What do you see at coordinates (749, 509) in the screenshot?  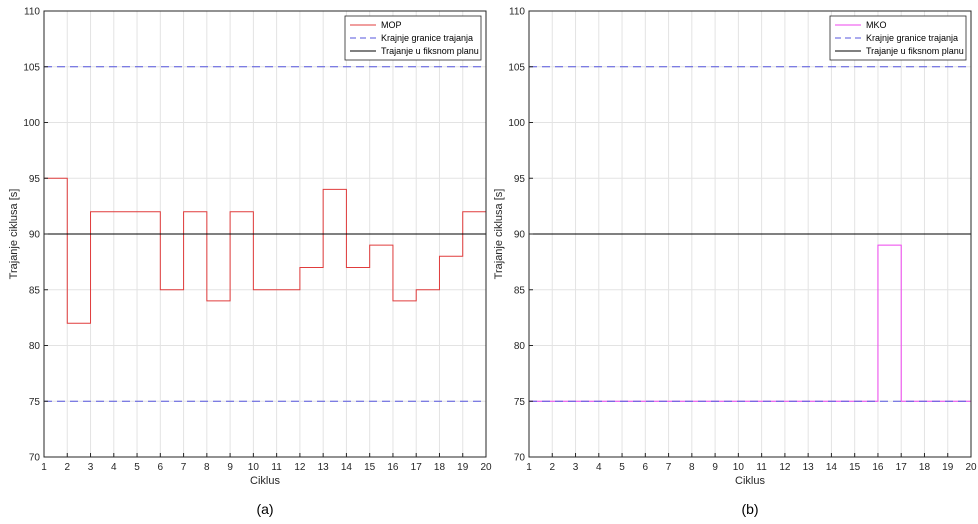 I see `panel-caption: (b)` at bounding box center [749, 509].